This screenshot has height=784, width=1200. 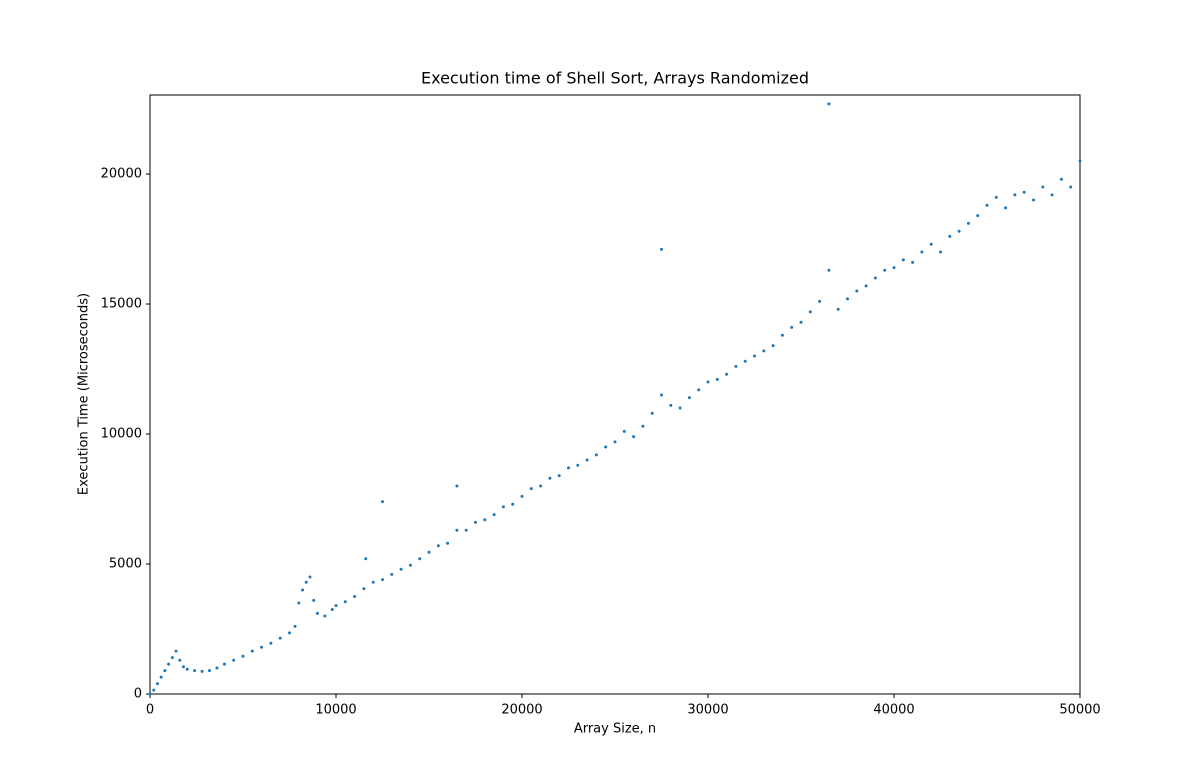 I want to click on y-tick-label: 20000, so click(x=121, y=174).